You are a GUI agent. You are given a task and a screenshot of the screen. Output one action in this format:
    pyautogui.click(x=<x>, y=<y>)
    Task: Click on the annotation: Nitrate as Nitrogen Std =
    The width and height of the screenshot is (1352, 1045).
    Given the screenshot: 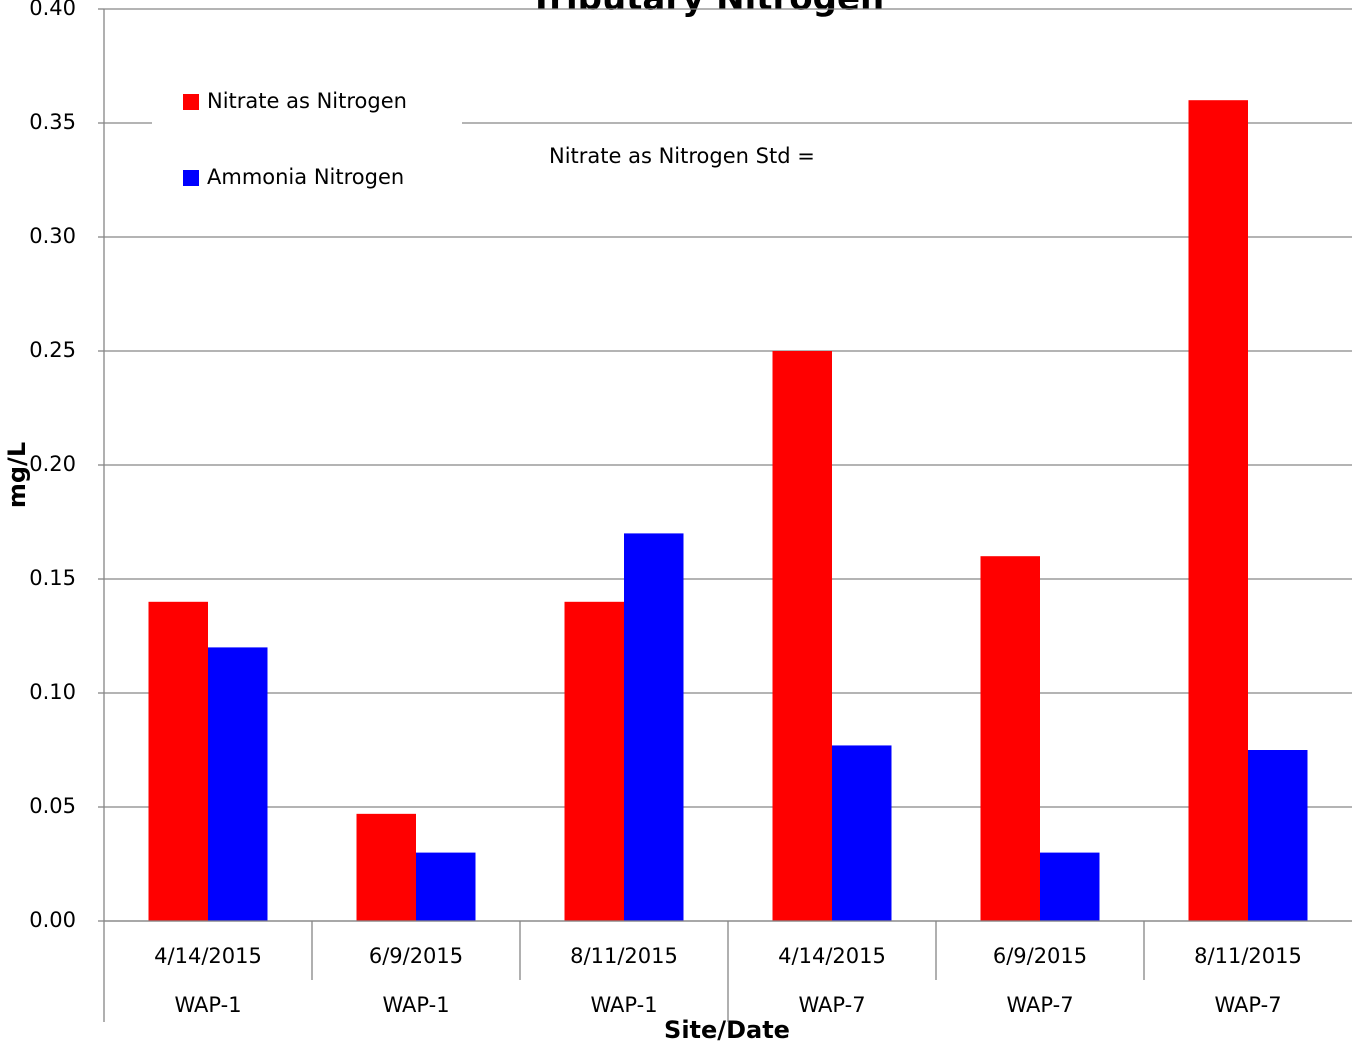 What is the action you would take?
    pyautogui.click(x=682, y=156)
    